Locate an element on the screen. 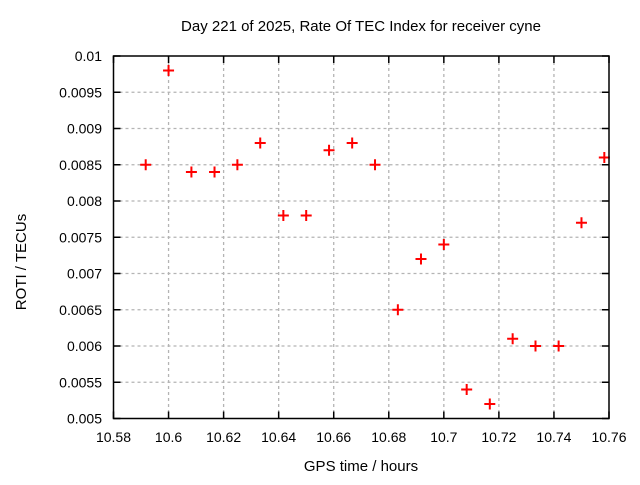 The height and width of the screenshot is (485, 640). x-tick-label: 10.74 is located at coordinates (553, 437).